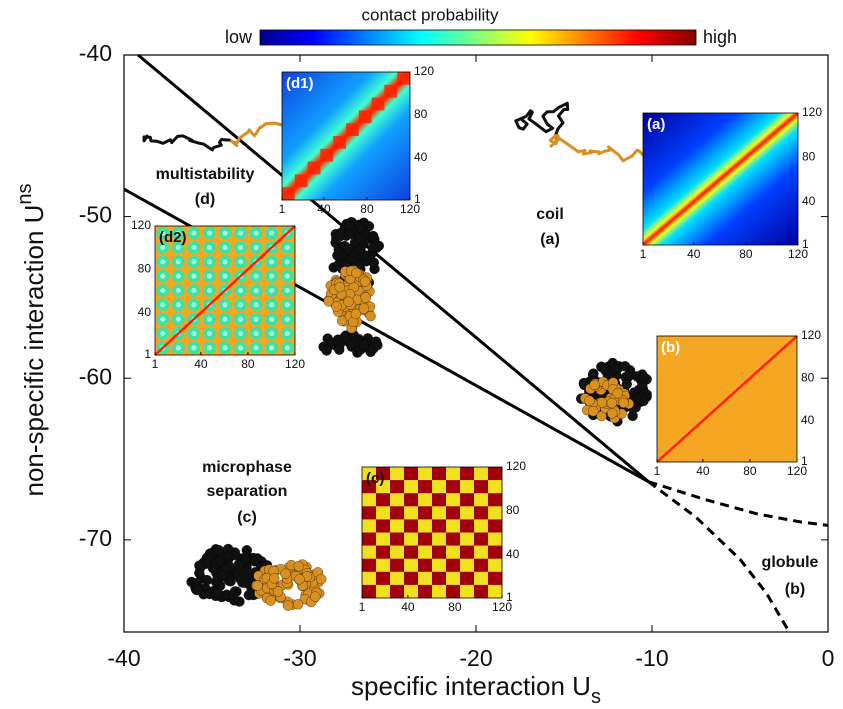 Image resolution: width=843 pixels, height=709 pixels. Describe the element at coordinates (367, 209) in the screenshot. I see `inset-x-tick-label: 80` at that location.